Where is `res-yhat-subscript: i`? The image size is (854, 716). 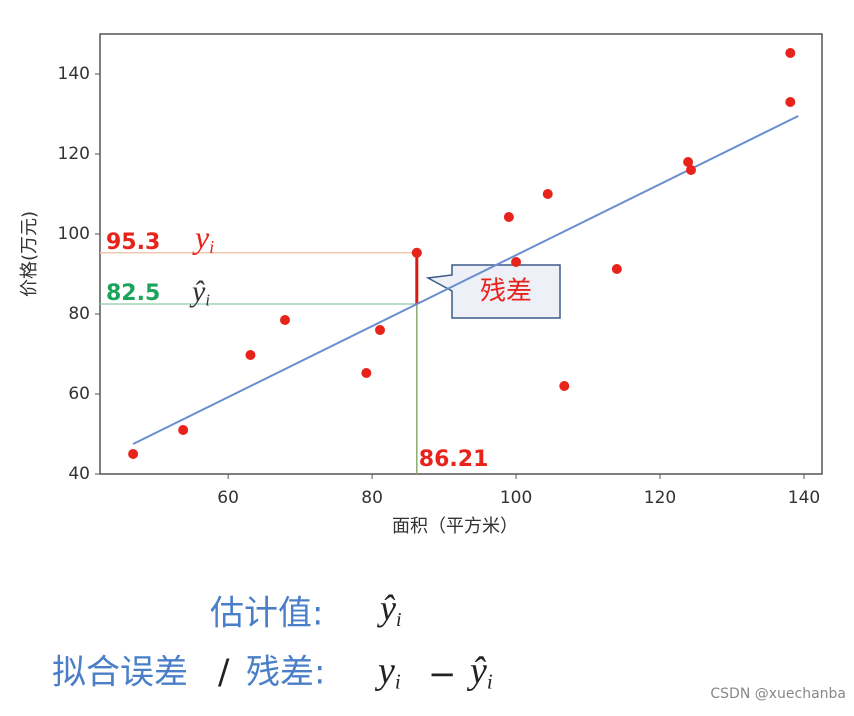
res-yhat-subscript: i is located at coordinates (490, 681).